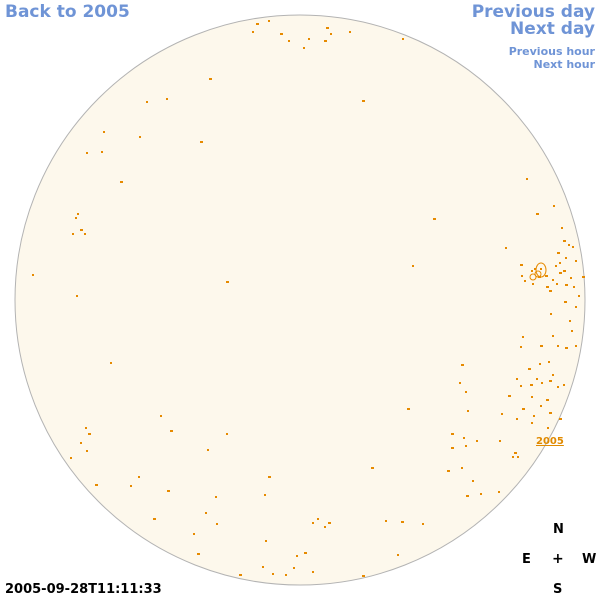 Image resolution: width=600 pixels, height=600 pixels. Describe the element at coordinates (558, 589) in the screenshot. I see `compass-south-label: S` at that location.